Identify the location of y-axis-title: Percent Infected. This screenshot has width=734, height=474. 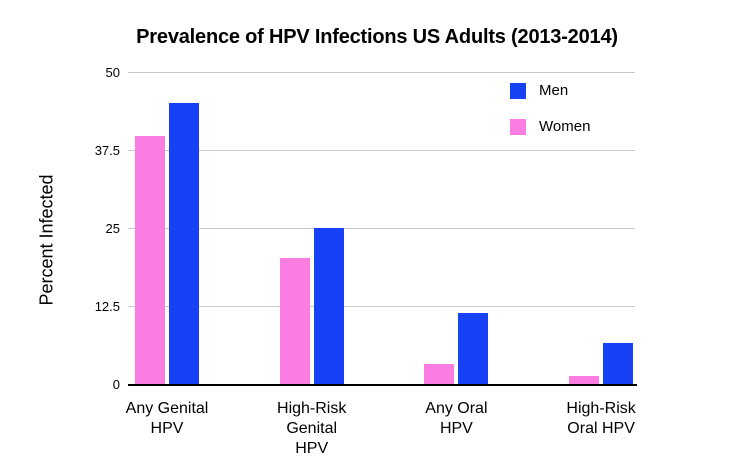
(46, 240).